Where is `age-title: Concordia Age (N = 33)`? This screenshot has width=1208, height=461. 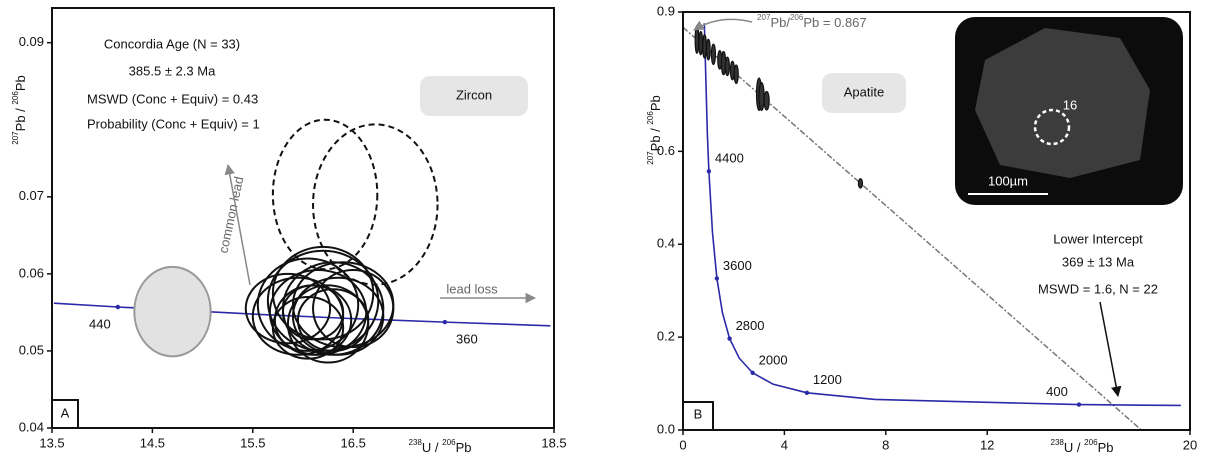 age-title: Concordia Age (N = 33) is located at coordinates (172, 43).